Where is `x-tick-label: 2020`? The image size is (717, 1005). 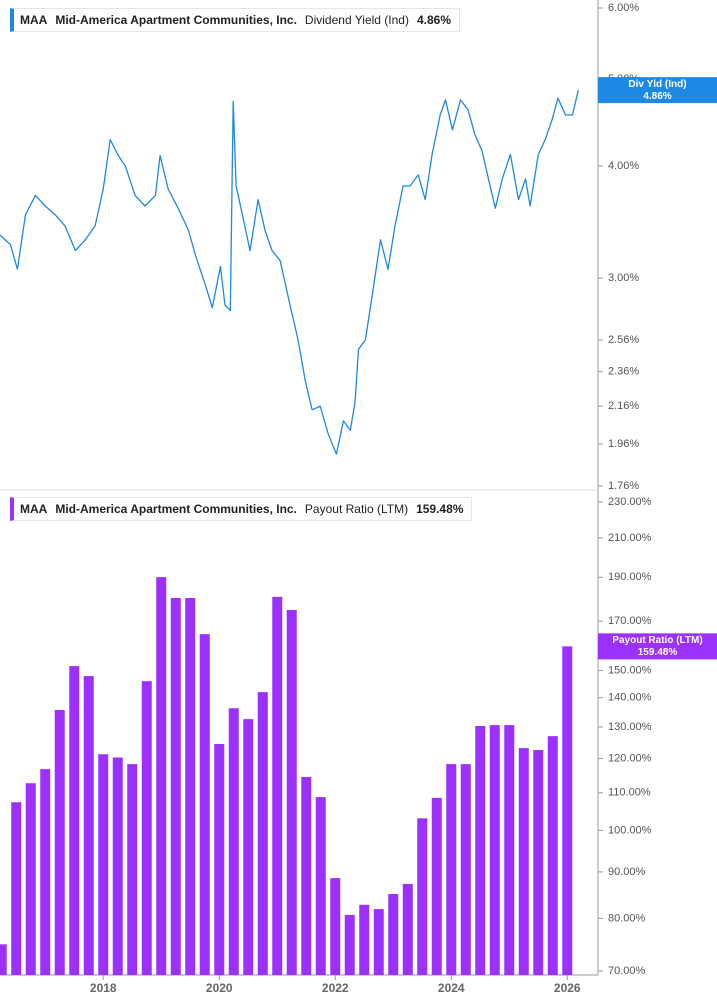 x-tick-label: 2020 is located at coordinates (219, 988).